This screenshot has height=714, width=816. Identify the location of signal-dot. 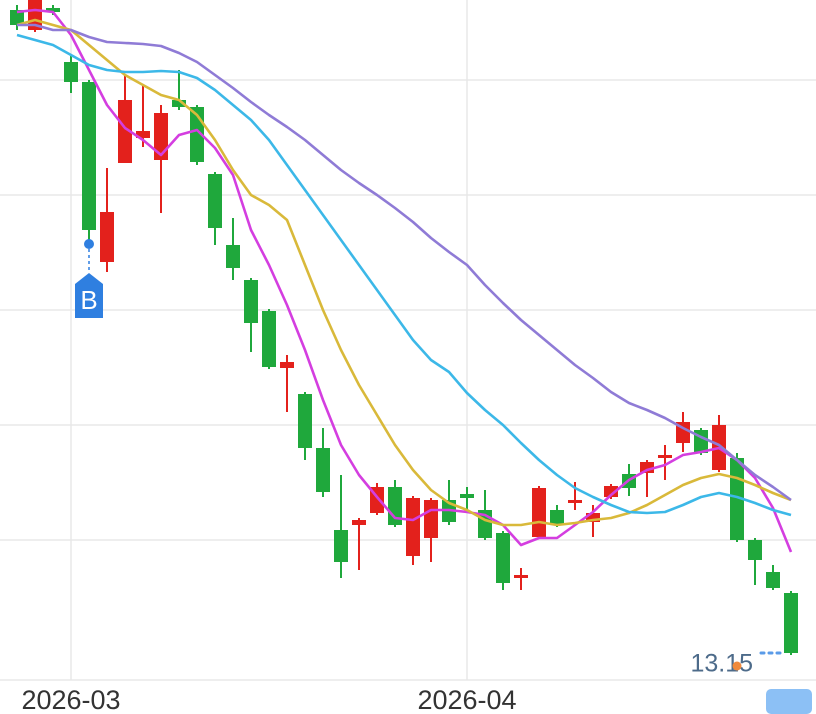
(89, 244).